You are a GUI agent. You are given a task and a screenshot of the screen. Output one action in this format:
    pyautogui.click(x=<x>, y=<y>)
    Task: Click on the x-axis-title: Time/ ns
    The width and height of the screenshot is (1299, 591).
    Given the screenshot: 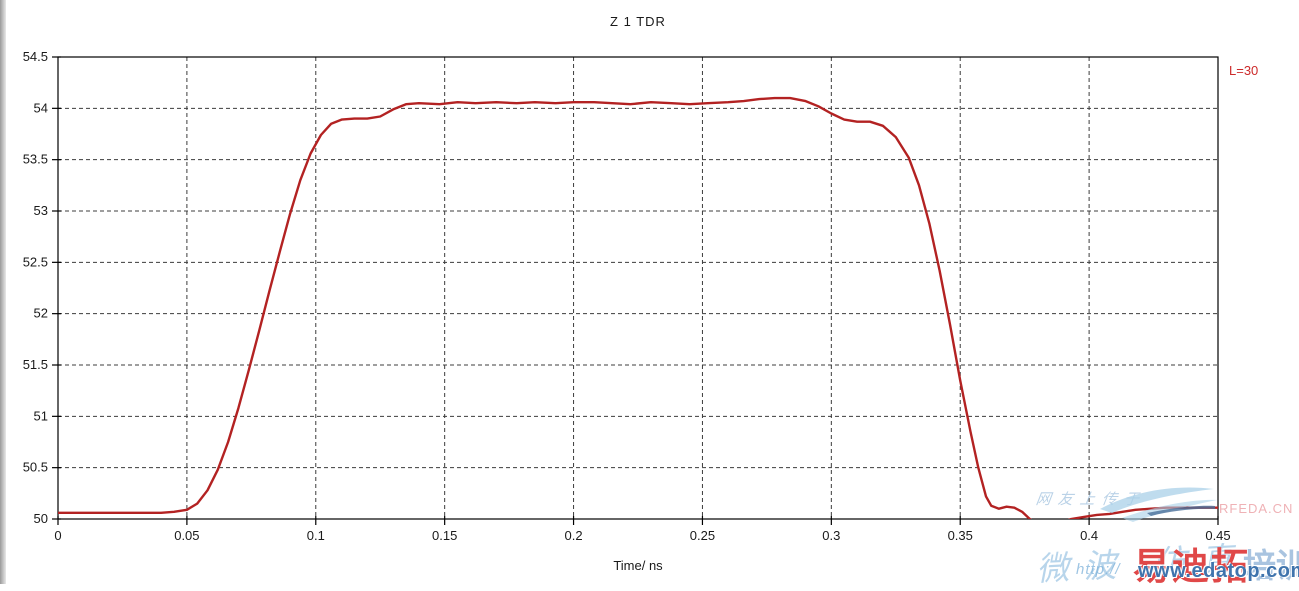 What is the action you would take?
    pyautogui.click(x=638, y=565)
    